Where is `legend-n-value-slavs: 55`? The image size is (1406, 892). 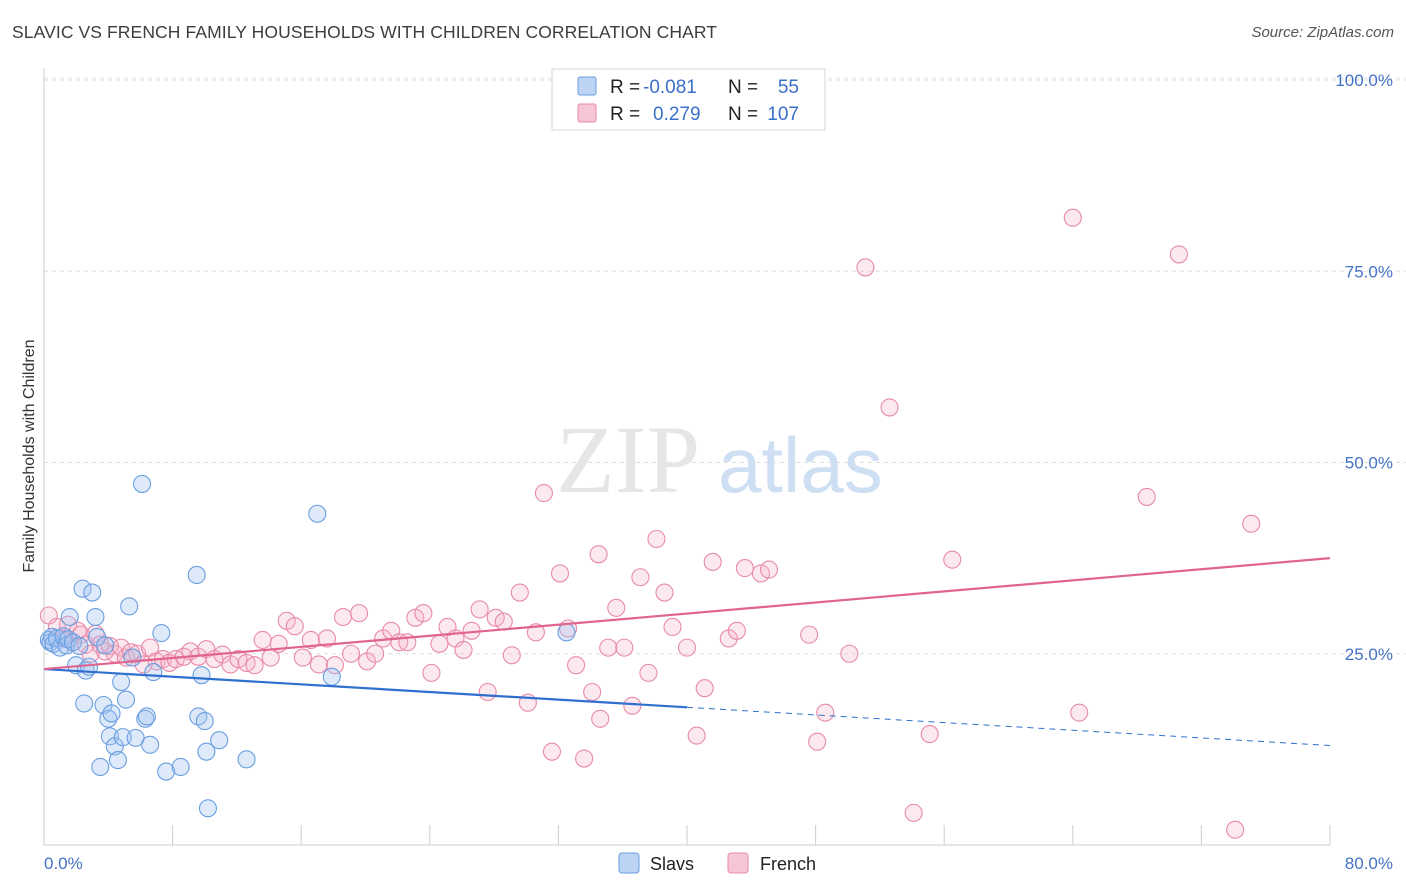 legend-n-value-slavs: 55 is located at coordinates (788, 87).